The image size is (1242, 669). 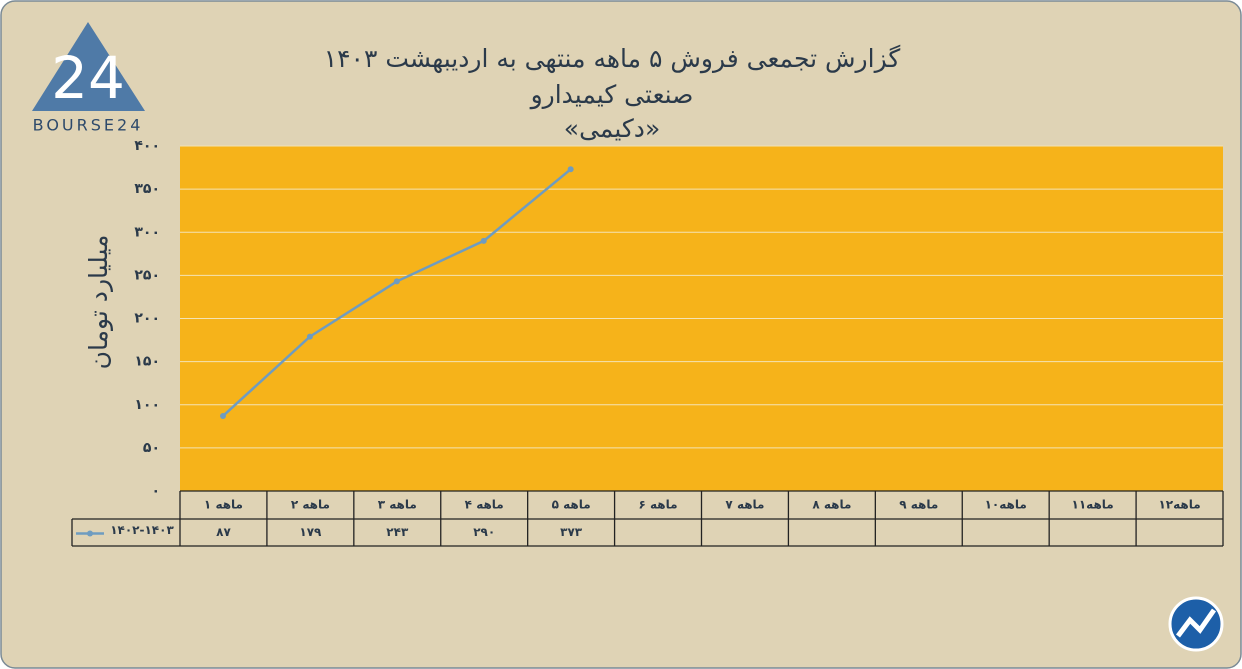 I want to click on data-label: ۱۷۹, so click(x=310, y=532).